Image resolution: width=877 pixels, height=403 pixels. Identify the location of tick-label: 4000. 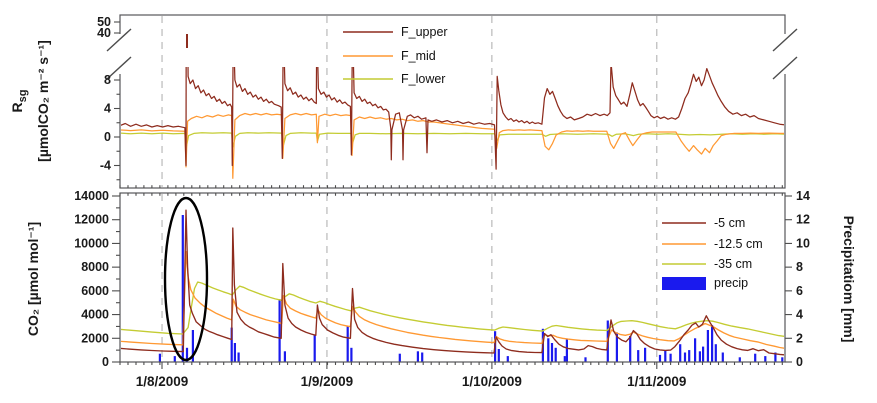
(95, 315).